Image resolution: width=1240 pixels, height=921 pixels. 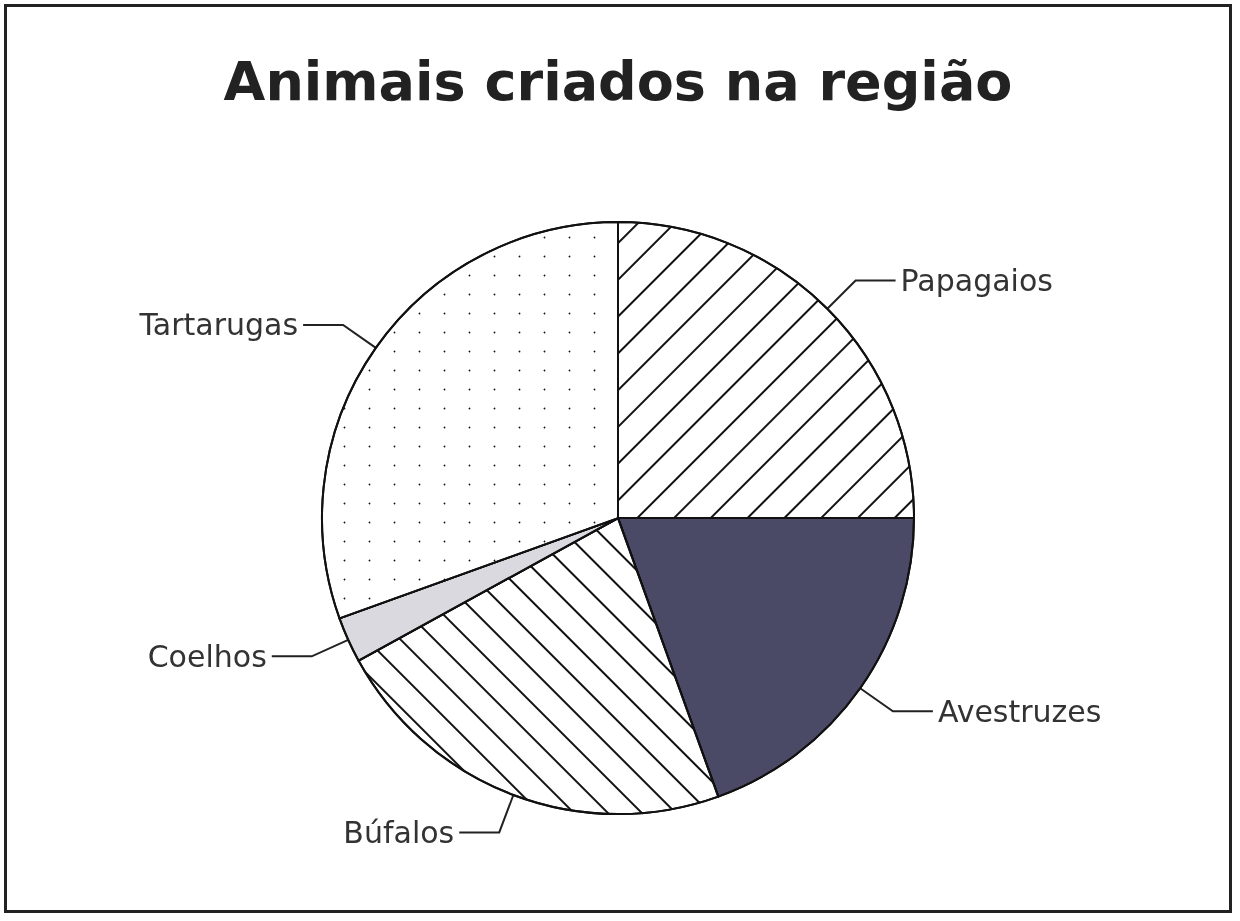 What do you see at coordinates (399, 832) in the screenshot?
I see `slice-label: Búfalos` at bounding box center [399, 832].